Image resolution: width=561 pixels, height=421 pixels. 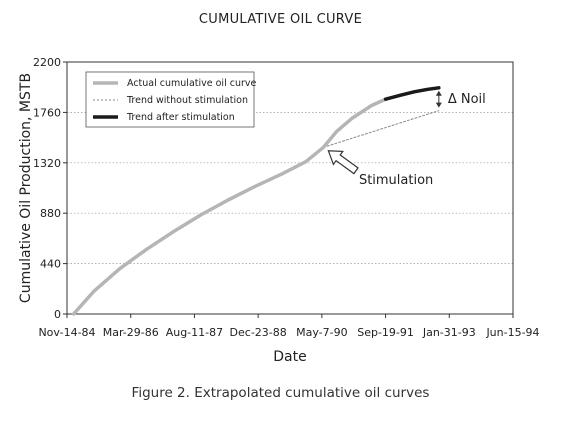 What do you see at coordinates (180, 117) in the screenshot?
I see `legend-label-trend-after: Trend after stimulation` at bounding box center [180, 117].